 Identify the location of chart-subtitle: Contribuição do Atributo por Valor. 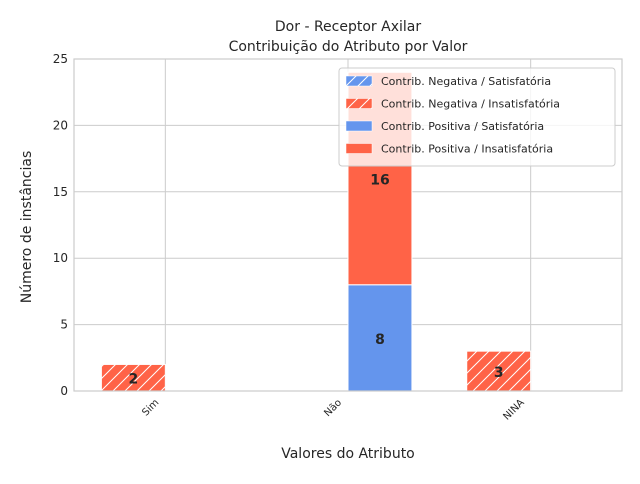
(348, 47).